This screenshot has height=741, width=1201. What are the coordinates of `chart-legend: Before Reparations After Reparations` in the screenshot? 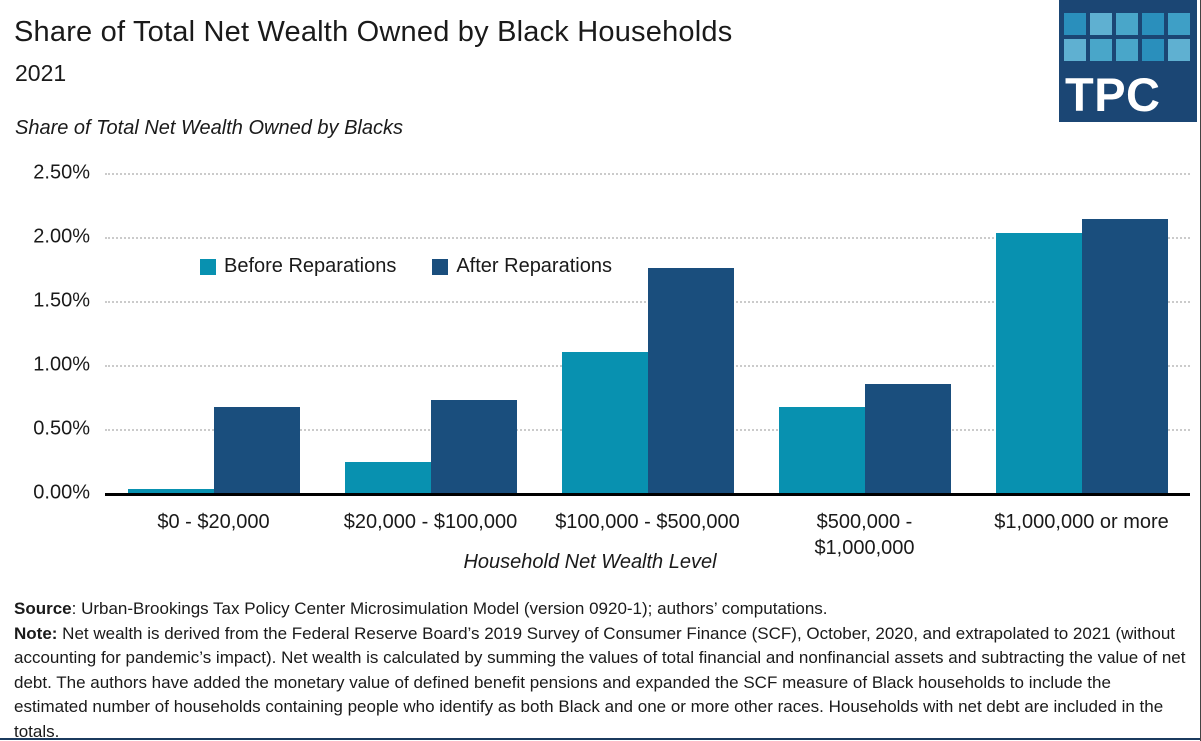 It's located at (406, 266).